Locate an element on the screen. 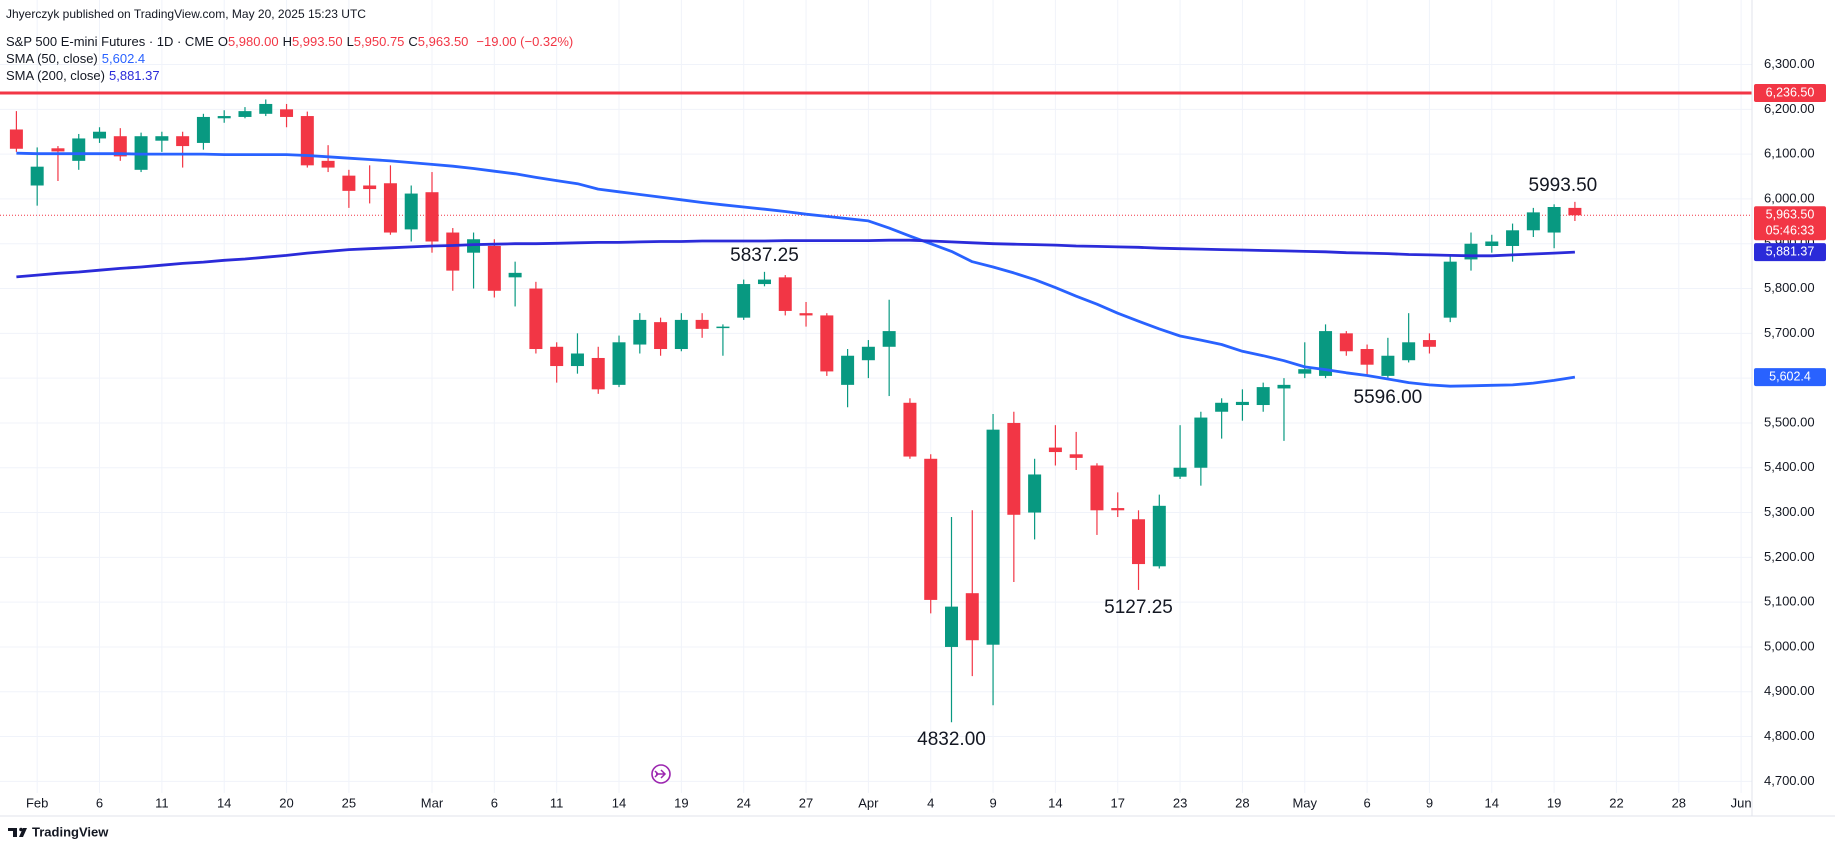 Image resolution: width=1835 pixels, height=850 pixels. sma-line is located at coordinates (795, 258).